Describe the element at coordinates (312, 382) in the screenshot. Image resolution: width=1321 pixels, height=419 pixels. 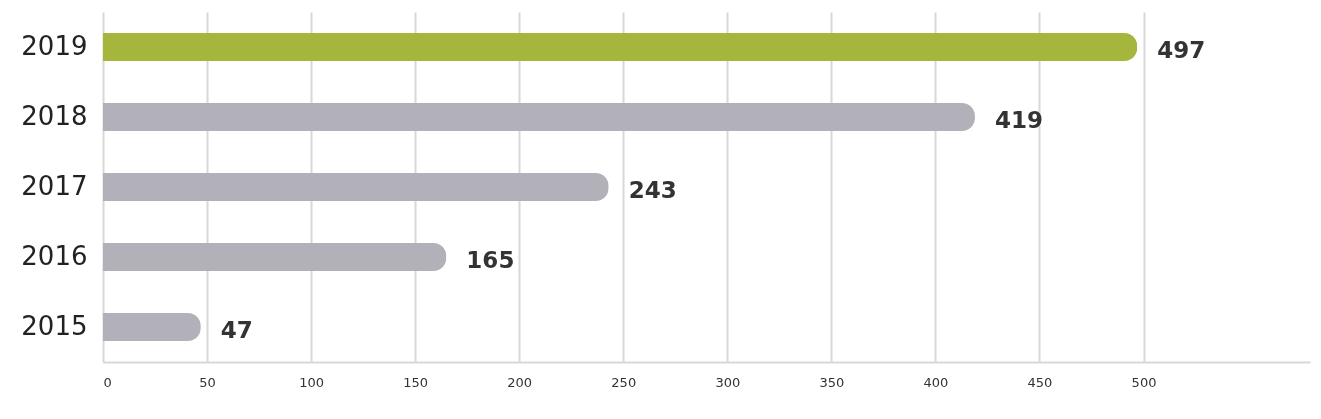
I see `x-tick-label: 100` at that location.